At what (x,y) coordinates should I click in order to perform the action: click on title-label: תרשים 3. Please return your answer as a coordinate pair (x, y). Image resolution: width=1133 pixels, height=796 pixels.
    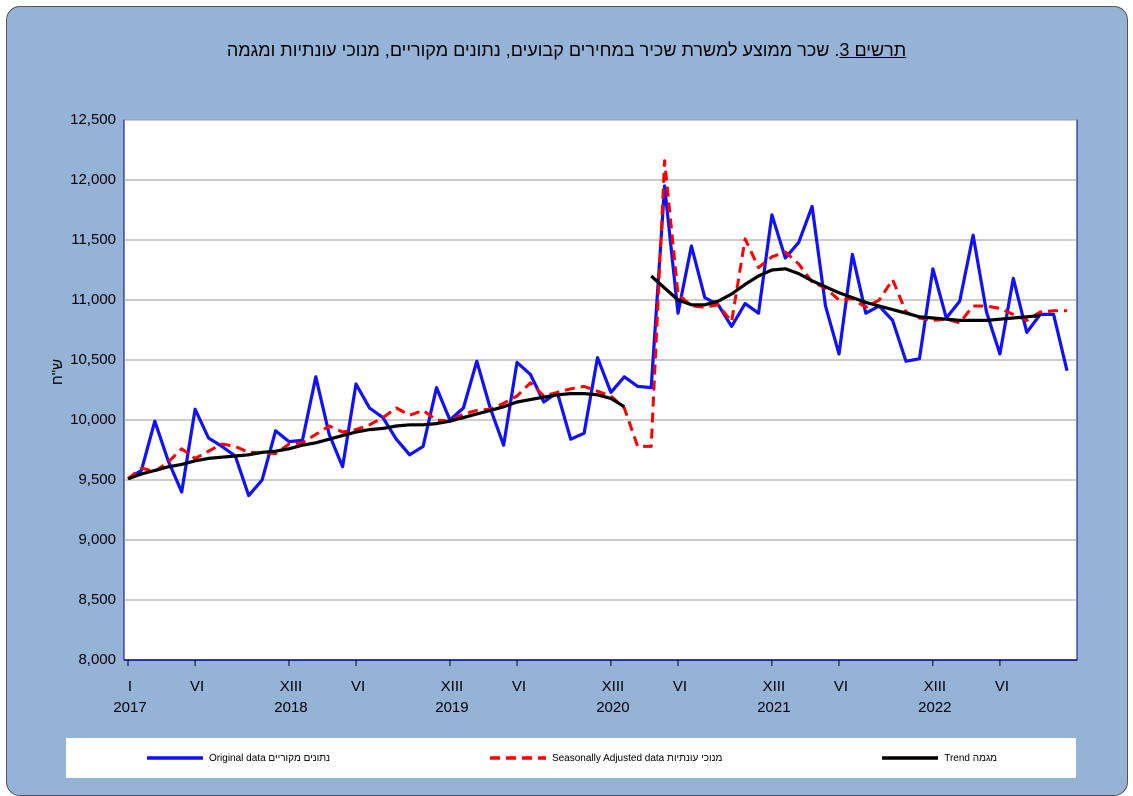
    Looking at the image, I should click on (873, 50).